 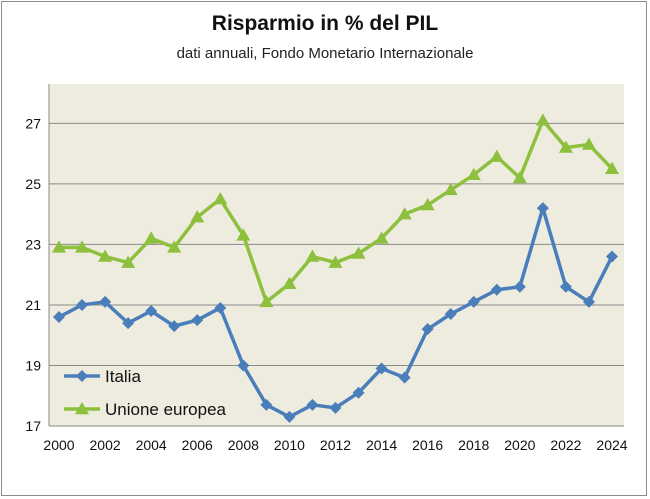 I want to click on legend-label: Unione europea, so click(x=166, y=409).